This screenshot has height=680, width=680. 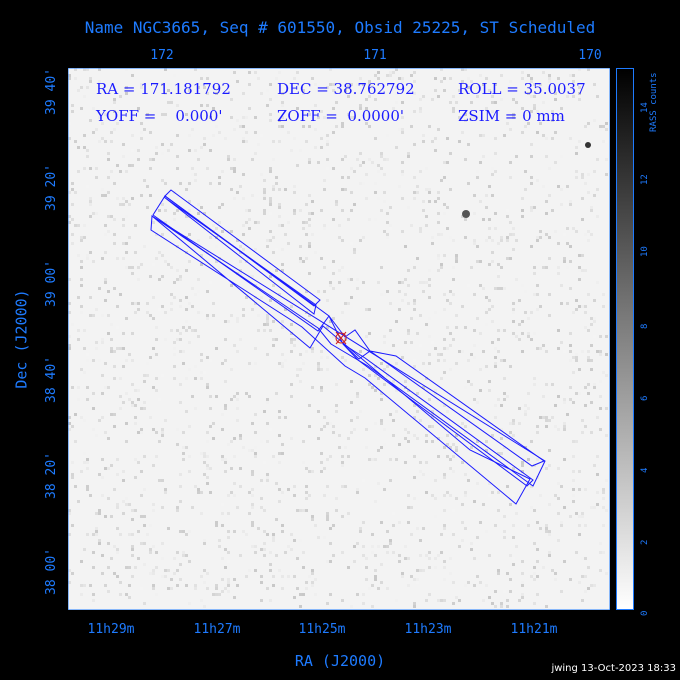 I want to click on colorbar-label: RASS counts, so click(x=654, y=102).